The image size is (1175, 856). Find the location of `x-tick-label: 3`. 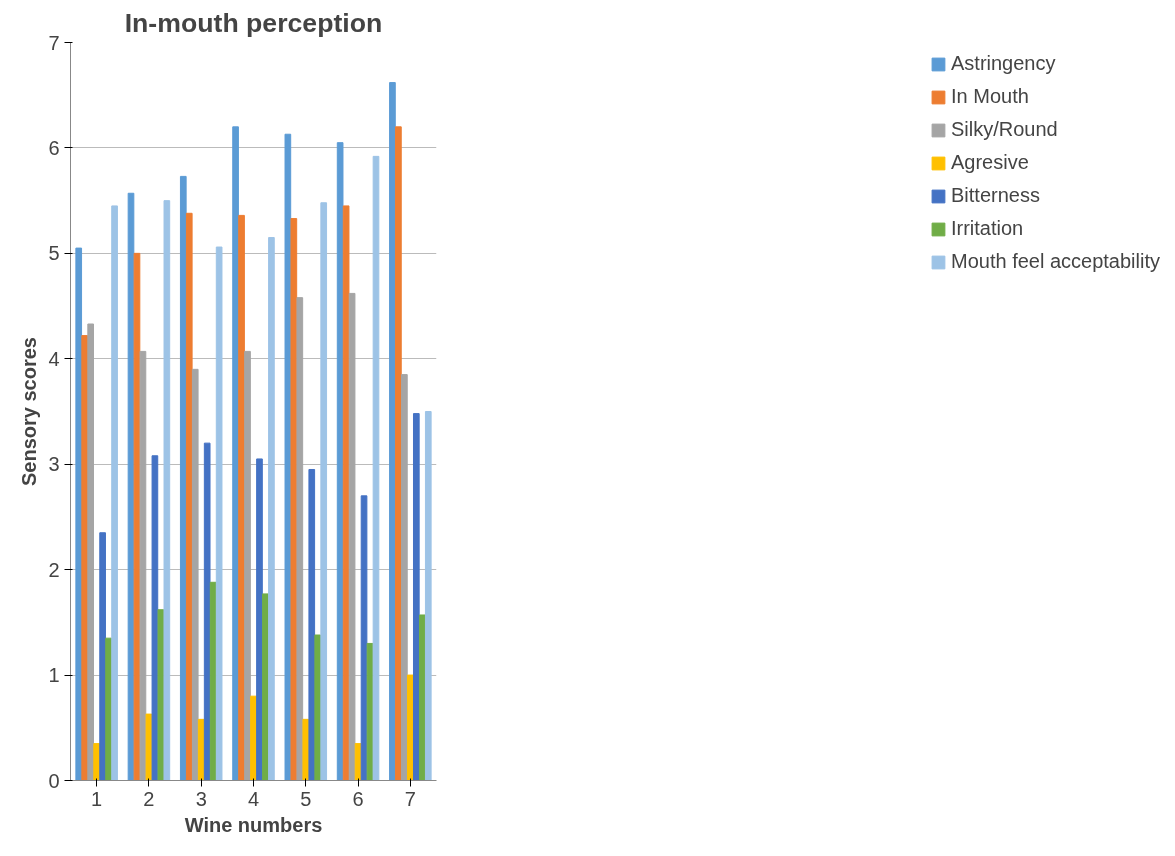

x-tick-label: 3 is located at coordinates (201, 798).